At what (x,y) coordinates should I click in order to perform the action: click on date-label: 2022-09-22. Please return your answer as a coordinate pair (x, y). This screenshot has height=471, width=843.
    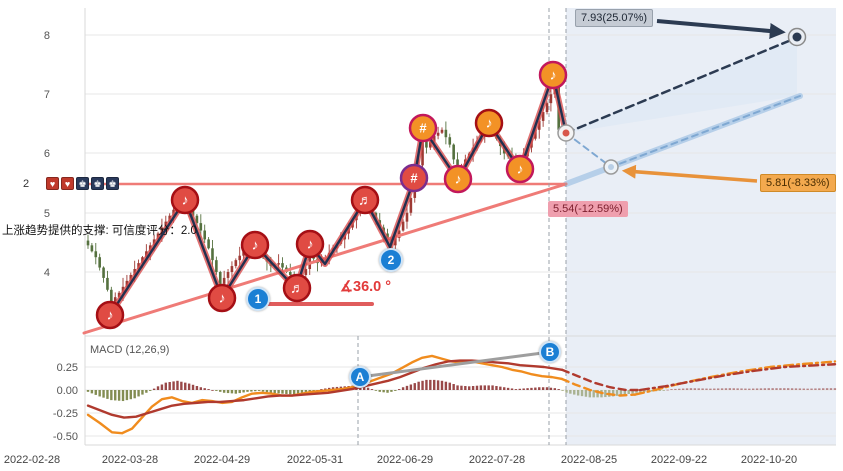
    Looking at the image, I should click on (679, 460).